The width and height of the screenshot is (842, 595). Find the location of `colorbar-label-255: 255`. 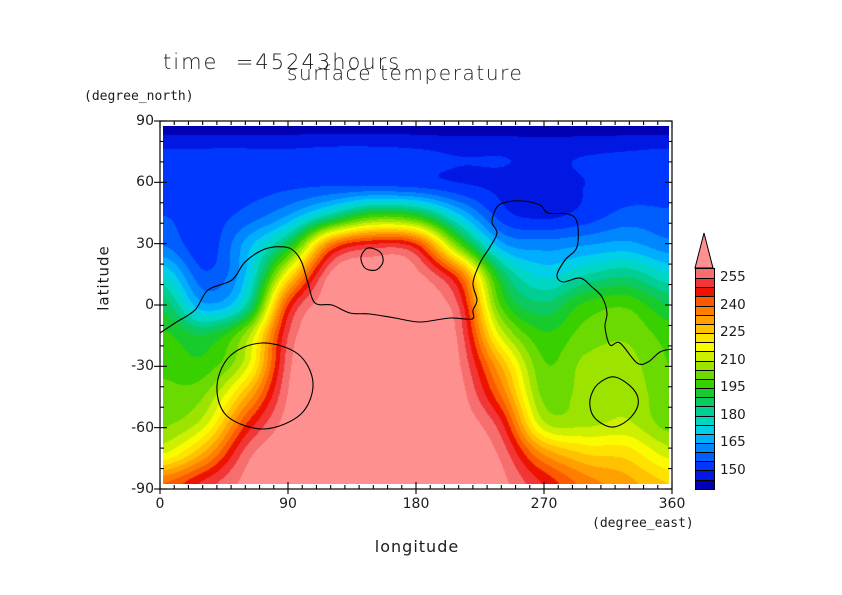

colorbar-label-255: 255 is located at coordinates (733, 277).